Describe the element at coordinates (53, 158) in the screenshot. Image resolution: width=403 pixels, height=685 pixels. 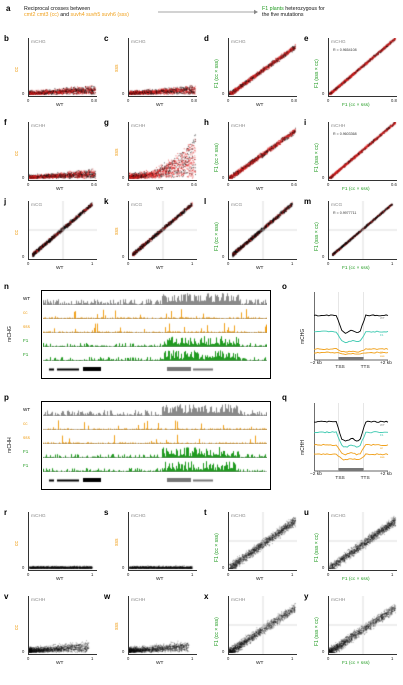
I see `scatter-panel-f: f mCHH cc 0 0 0.6 WT` at that location.